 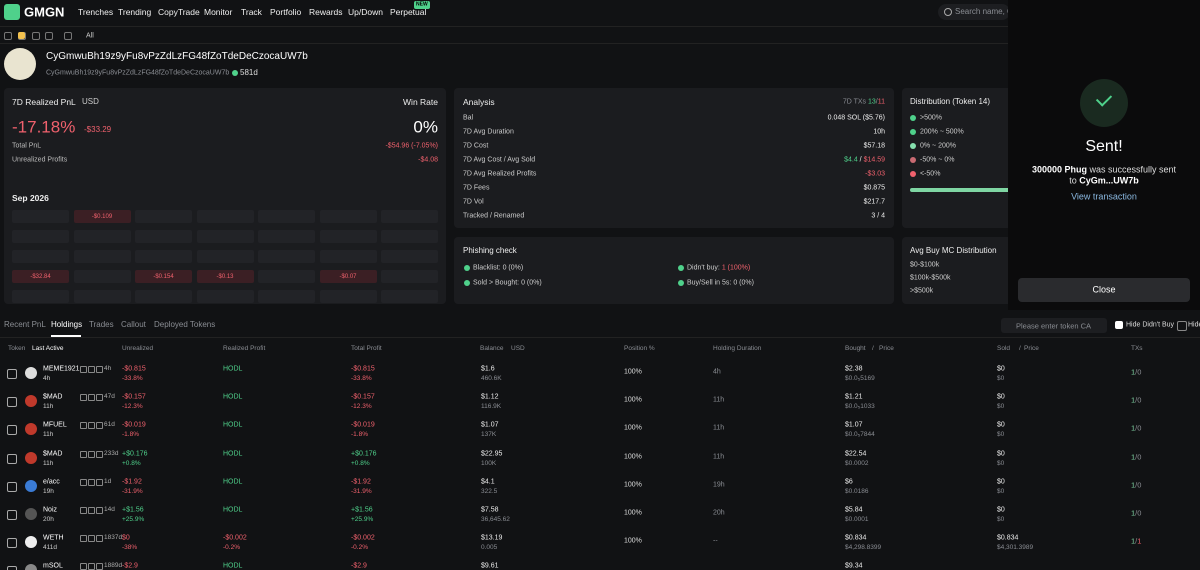 I want to click on column-header: Bought, so click(x=855, y=348).